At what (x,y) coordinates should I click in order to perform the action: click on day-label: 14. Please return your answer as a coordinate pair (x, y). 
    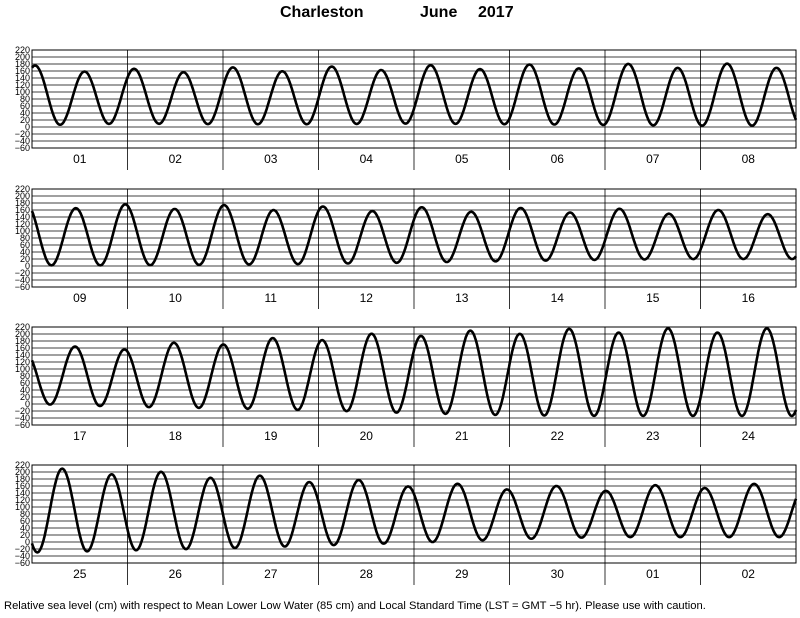
    Looking at the image, I should click on (558, 298).